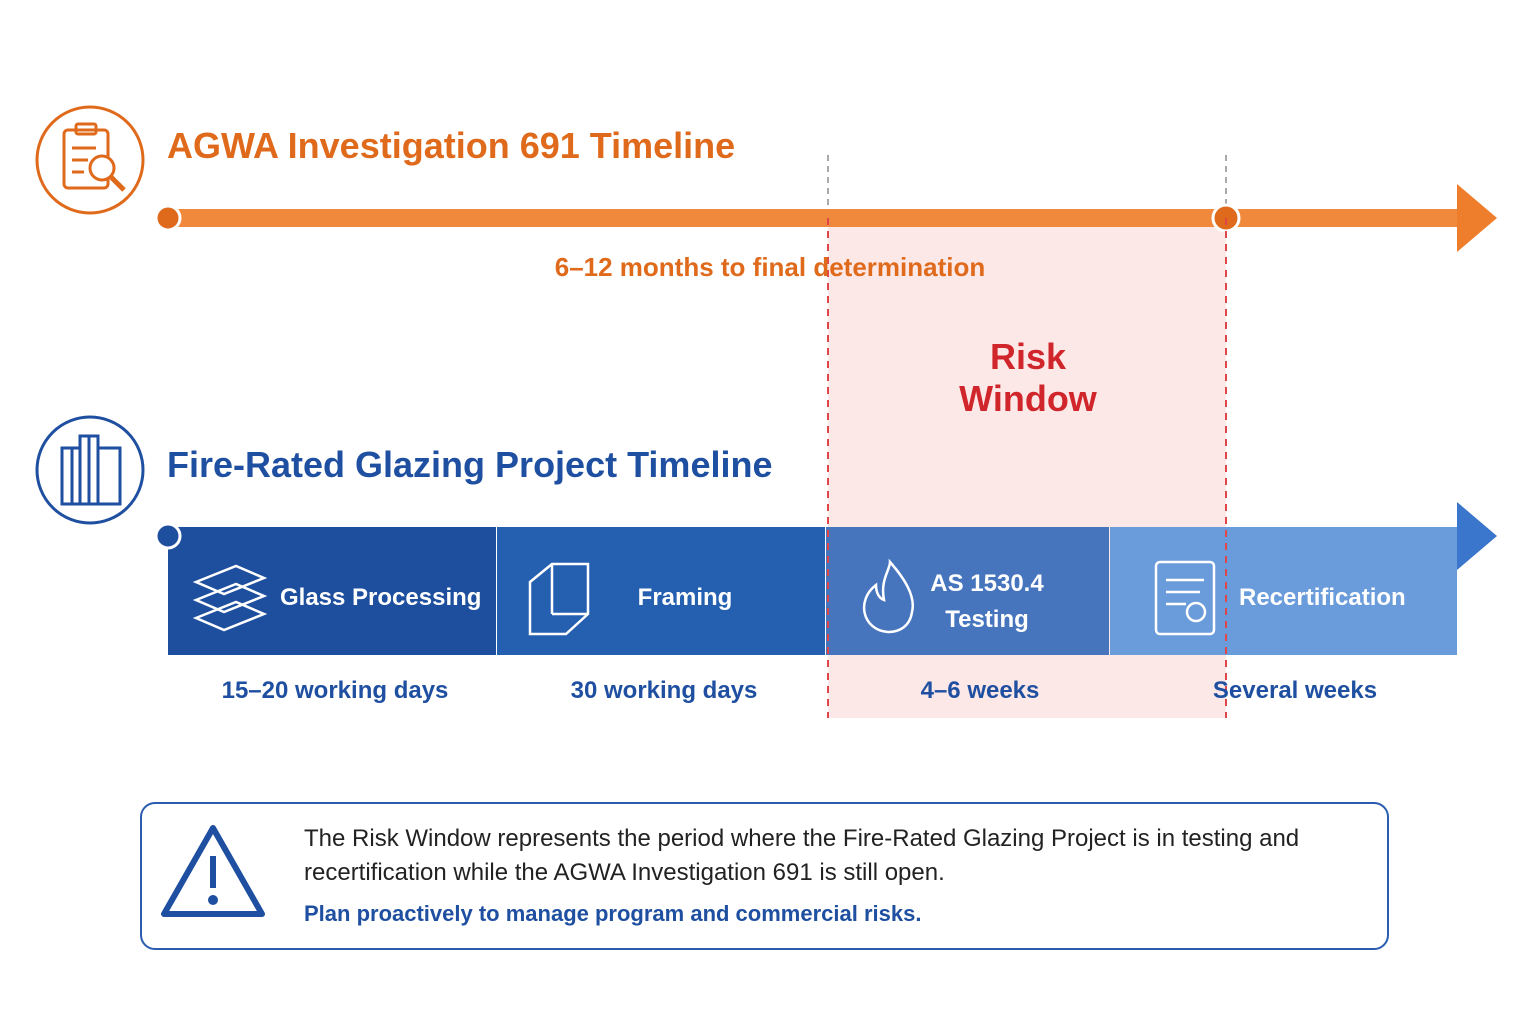  I want to click on project-title: Fire-Rated Glazing Project Timeline, so click(470, 464).